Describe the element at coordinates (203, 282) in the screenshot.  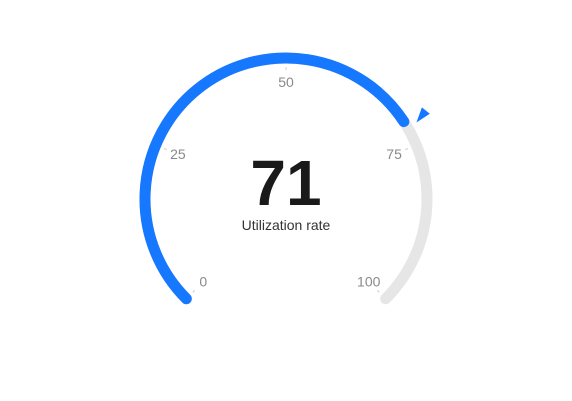
I see `gauge-tick-label: 0` at that location.